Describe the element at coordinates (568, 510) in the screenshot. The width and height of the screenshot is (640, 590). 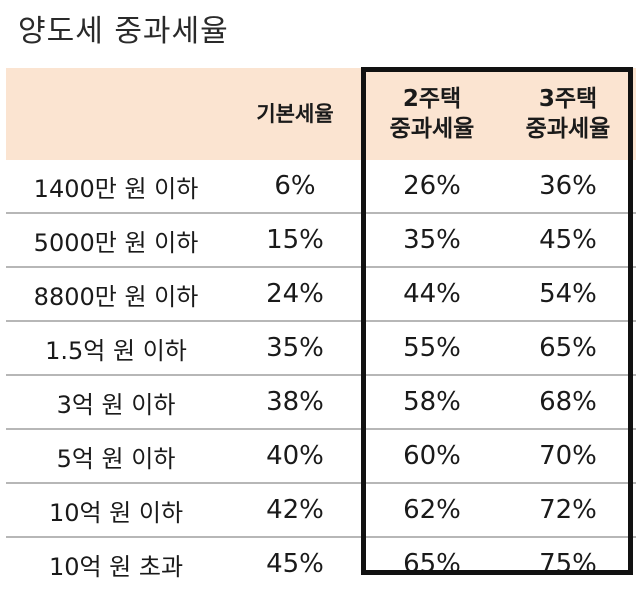
I see `three-house-rate-cell: 72%` at that location.